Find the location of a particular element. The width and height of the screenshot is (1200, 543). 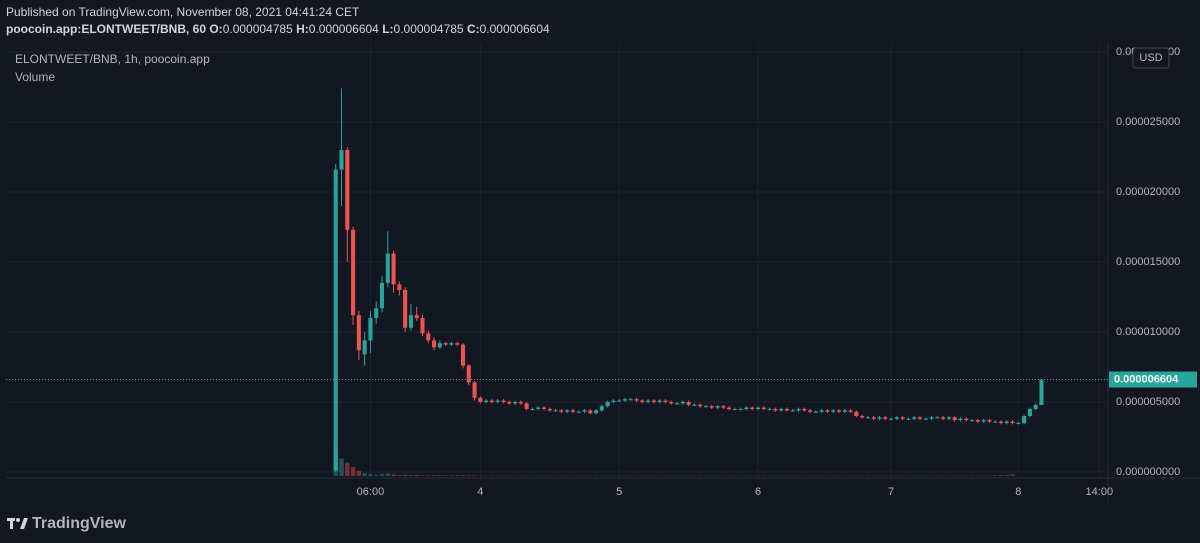

y-tick-label: 0.000005000 is located at coordinates (1148, 402).